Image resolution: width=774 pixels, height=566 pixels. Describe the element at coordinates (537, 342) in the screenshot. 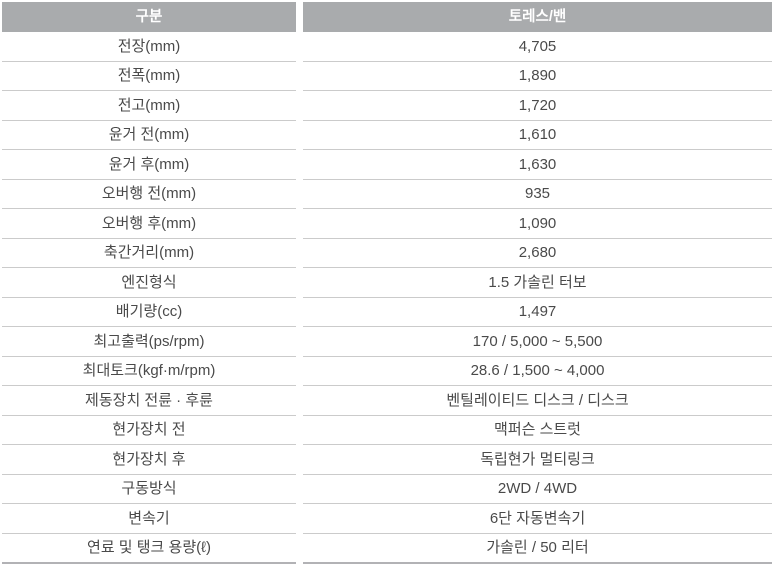

I see `spec-value: 170 / 5,000 ~ 5,500` at that location.